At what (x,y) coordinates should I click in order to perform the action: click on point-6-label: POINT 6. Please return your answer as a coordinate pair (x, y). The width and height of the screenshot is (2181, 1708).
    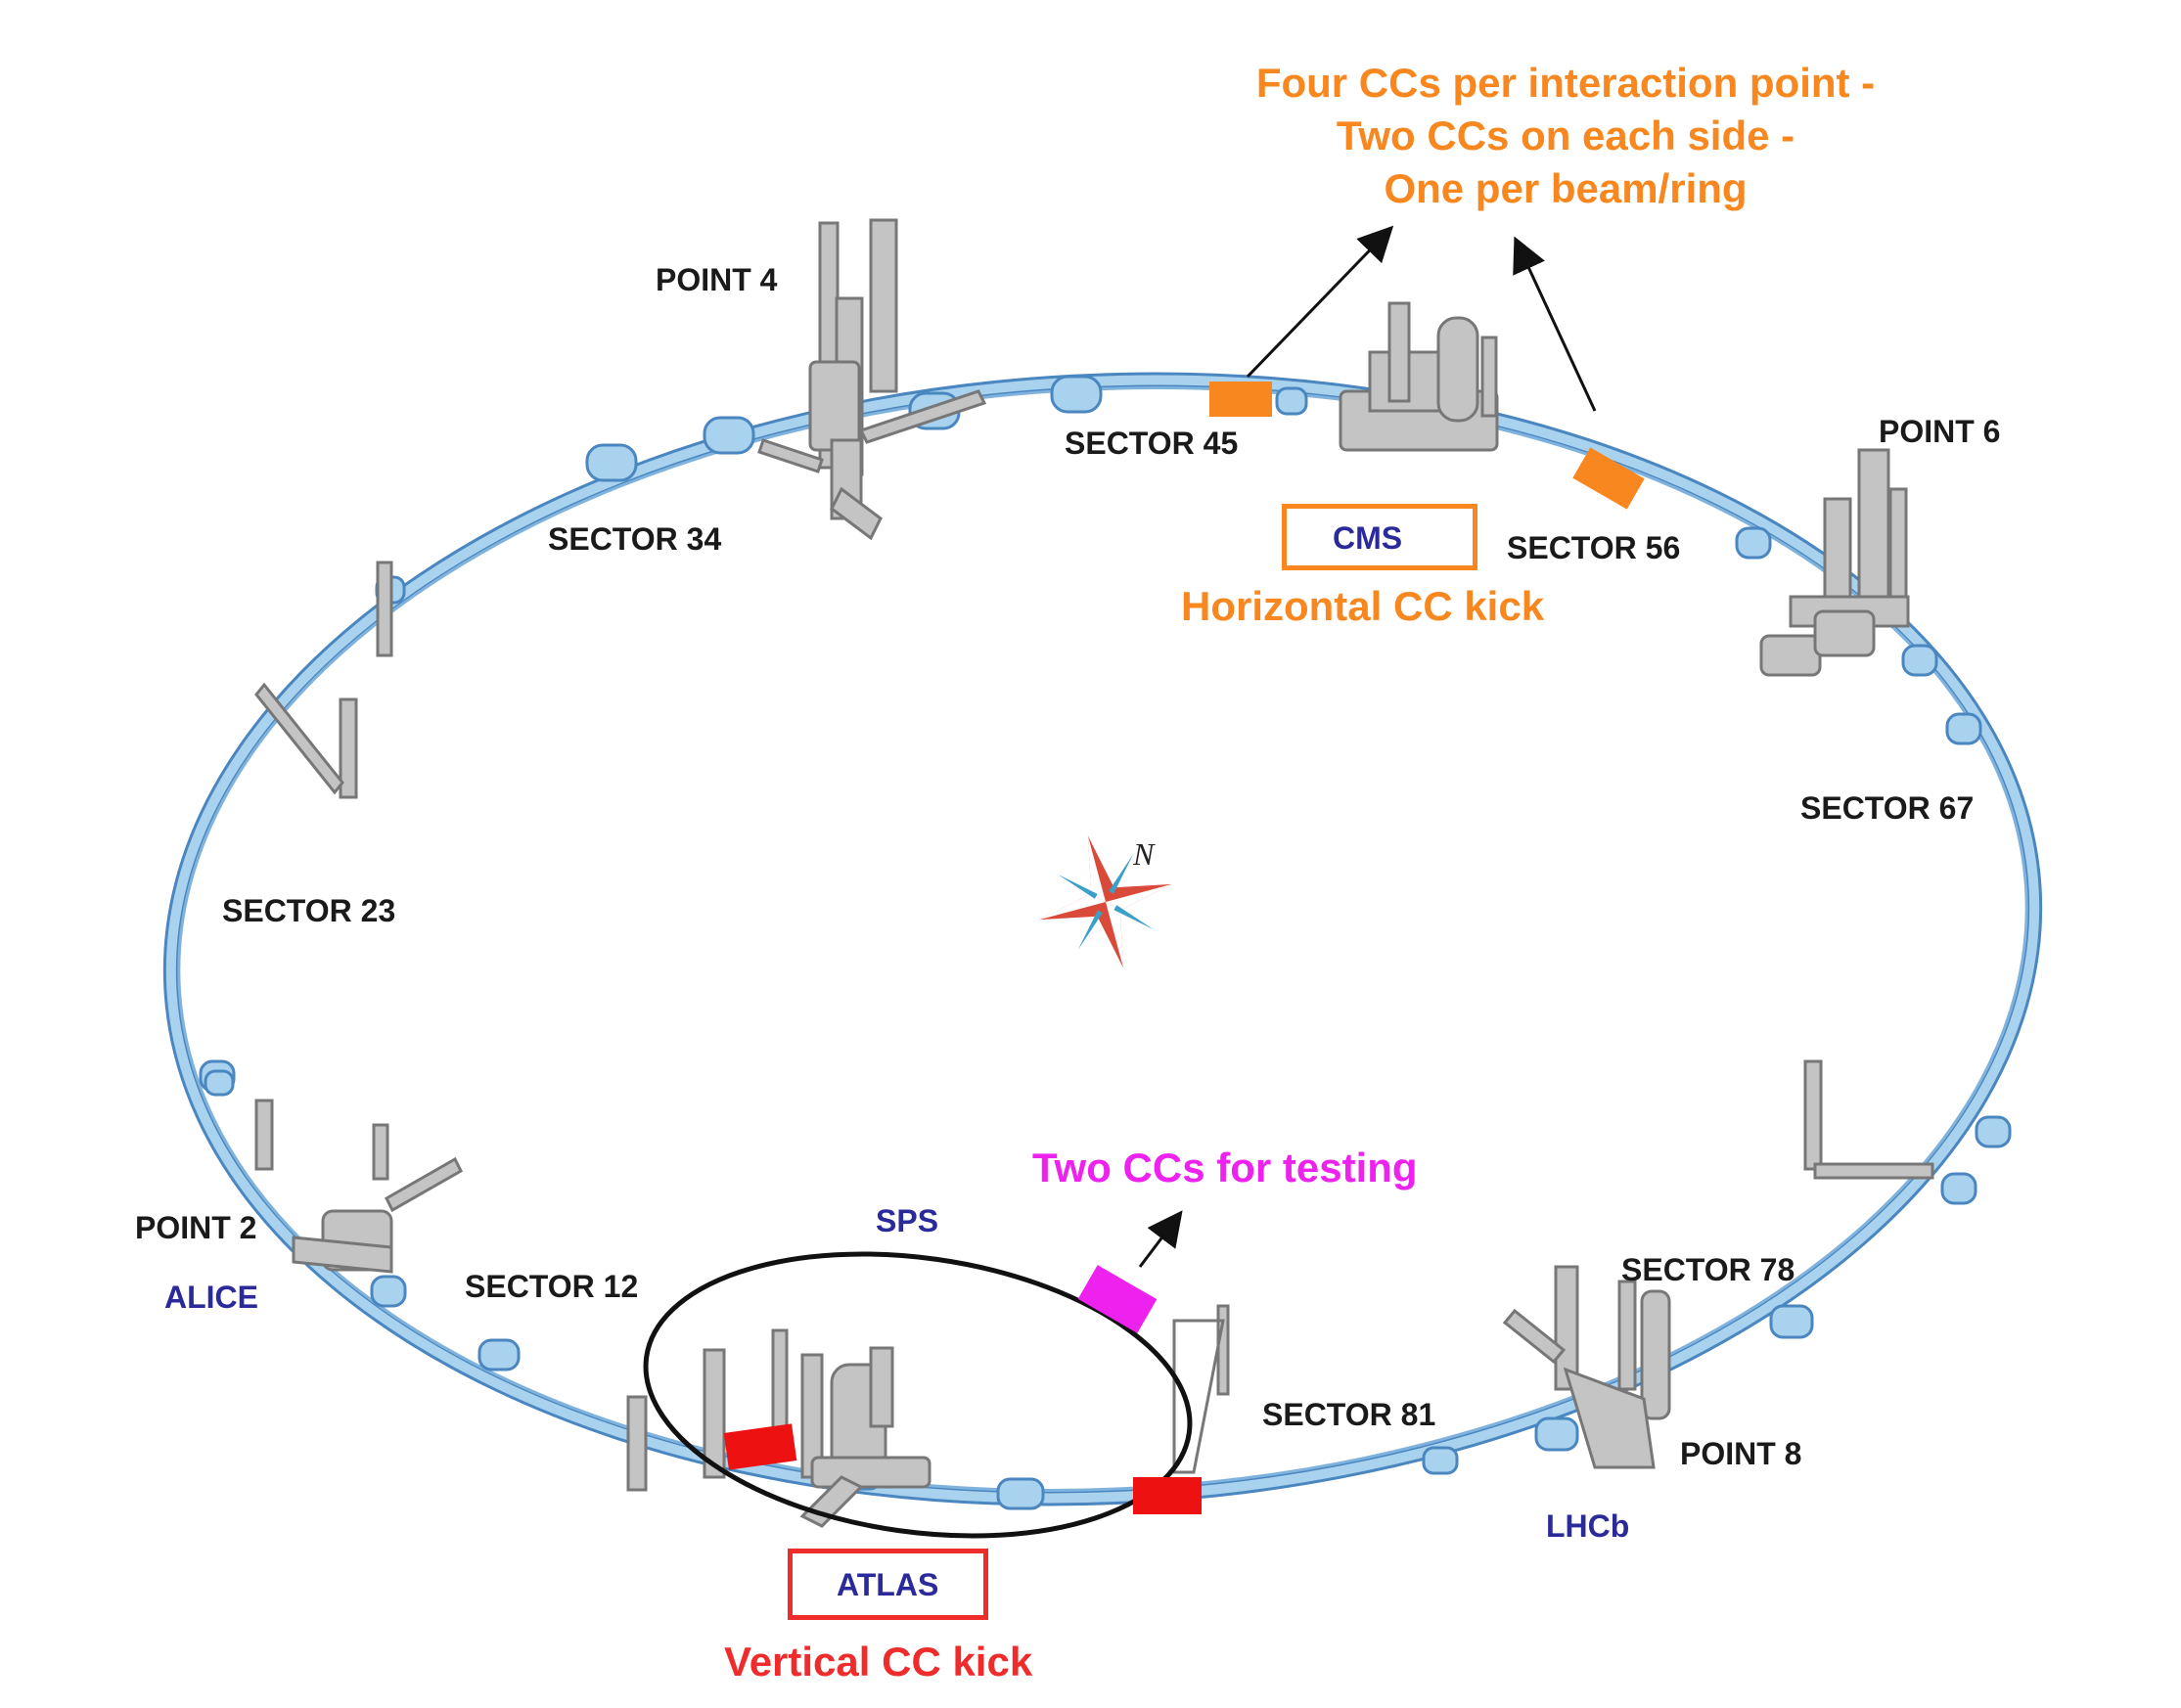
    Looking at the image, I should click on (1940, 431).